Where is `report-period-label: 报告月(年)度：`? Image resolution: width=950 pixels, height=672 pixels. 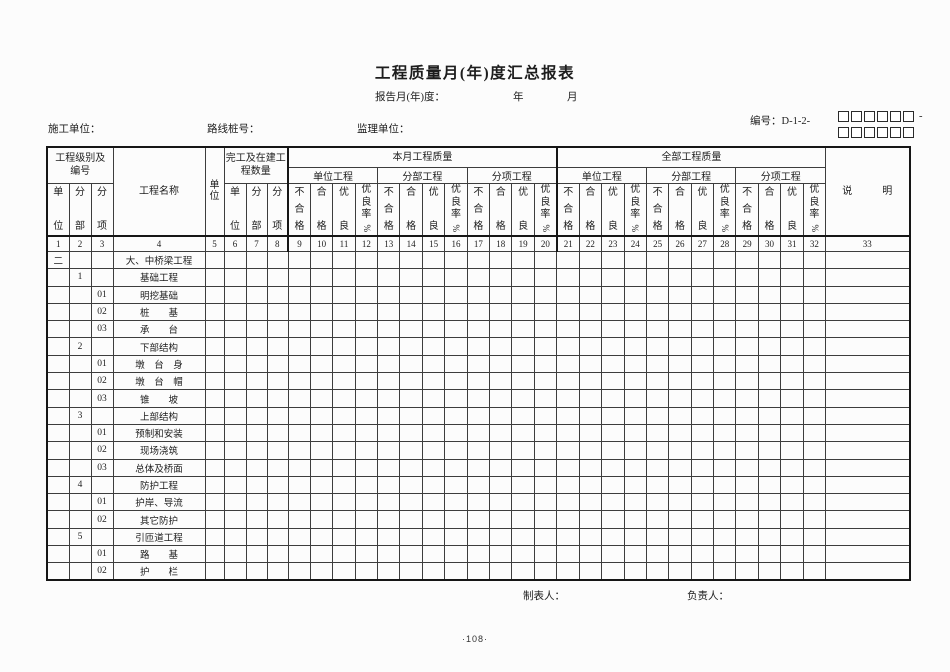
report-period-label: 报告月(年)度： is located at coordinates (410, 97).